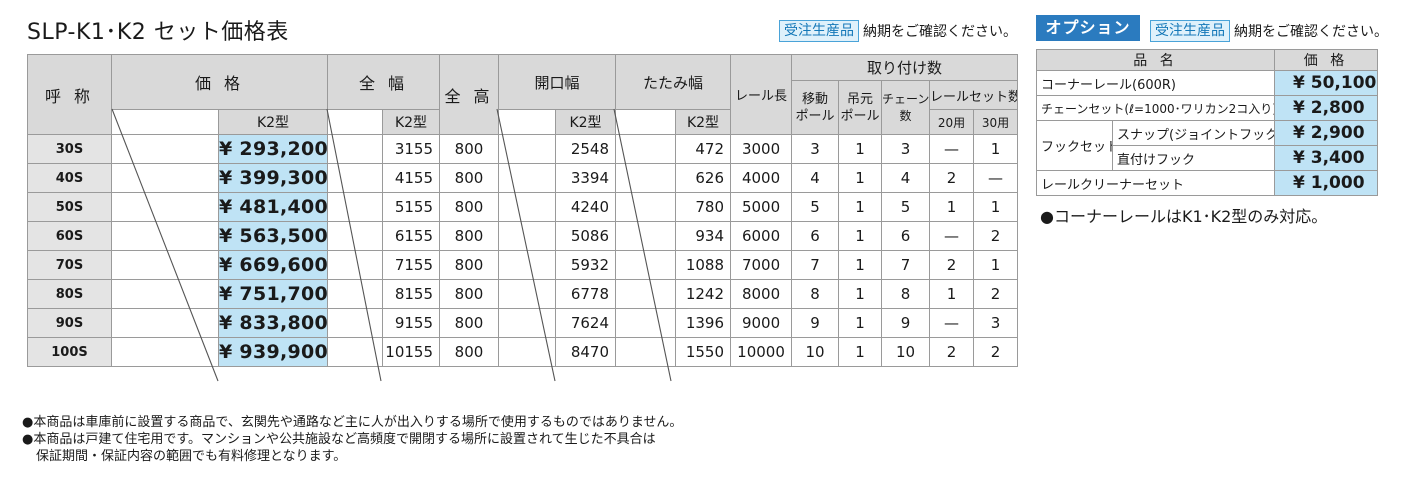  Describe the element at coordinates (906, 107) in the screenshot. I see `header-chain: チェーン 数` at that location.